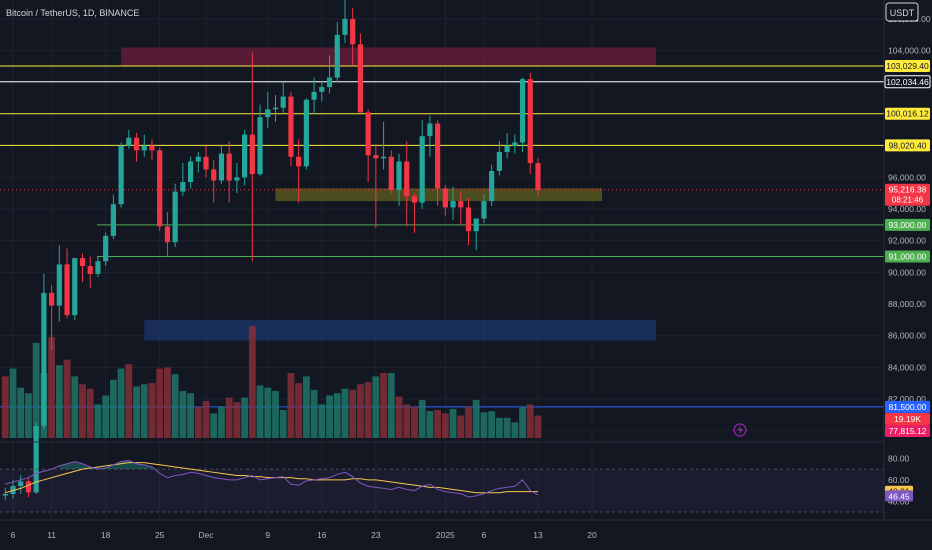 The height and width of the screenshot is (550, 932). Describe the element at coordinates (908, 225) in the screenshot. I see `level-price-label: 93,000.00` at that location.